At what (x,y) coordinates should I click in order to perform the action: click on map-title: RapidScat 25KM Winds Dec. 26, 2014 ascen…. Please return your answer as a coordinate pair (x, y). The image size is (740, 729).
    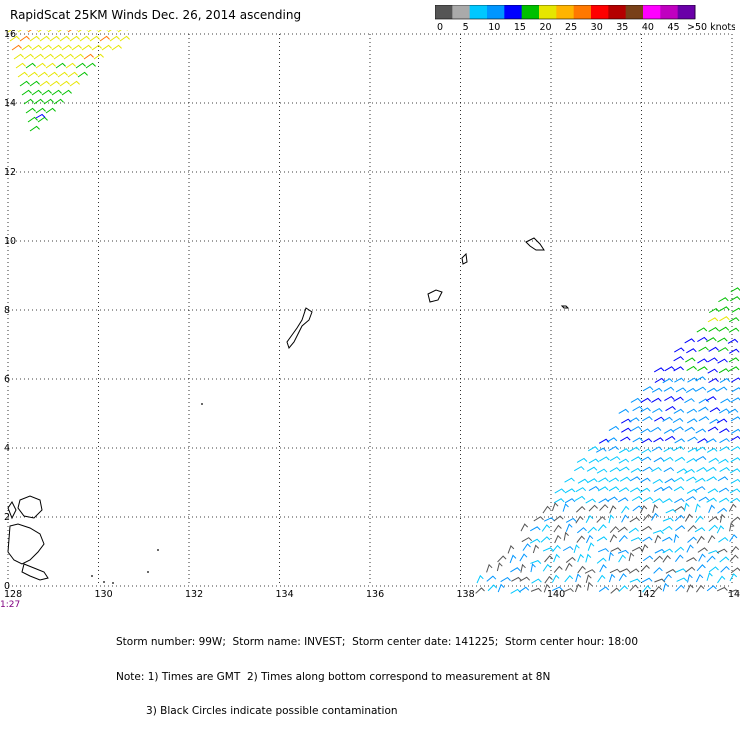
    Looking at the image, I should click on (156, 15).